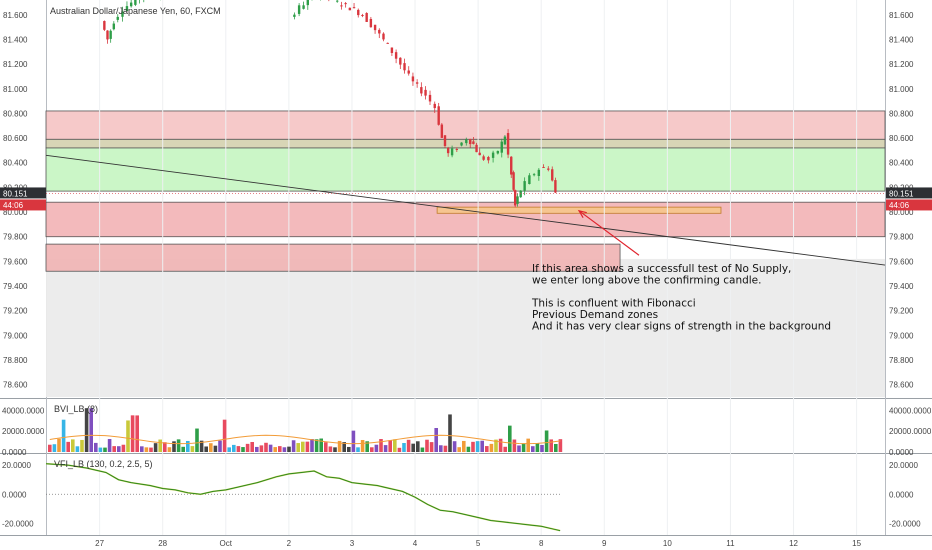  I want to click on price-tick-left: 78.600, so click(15, 385).